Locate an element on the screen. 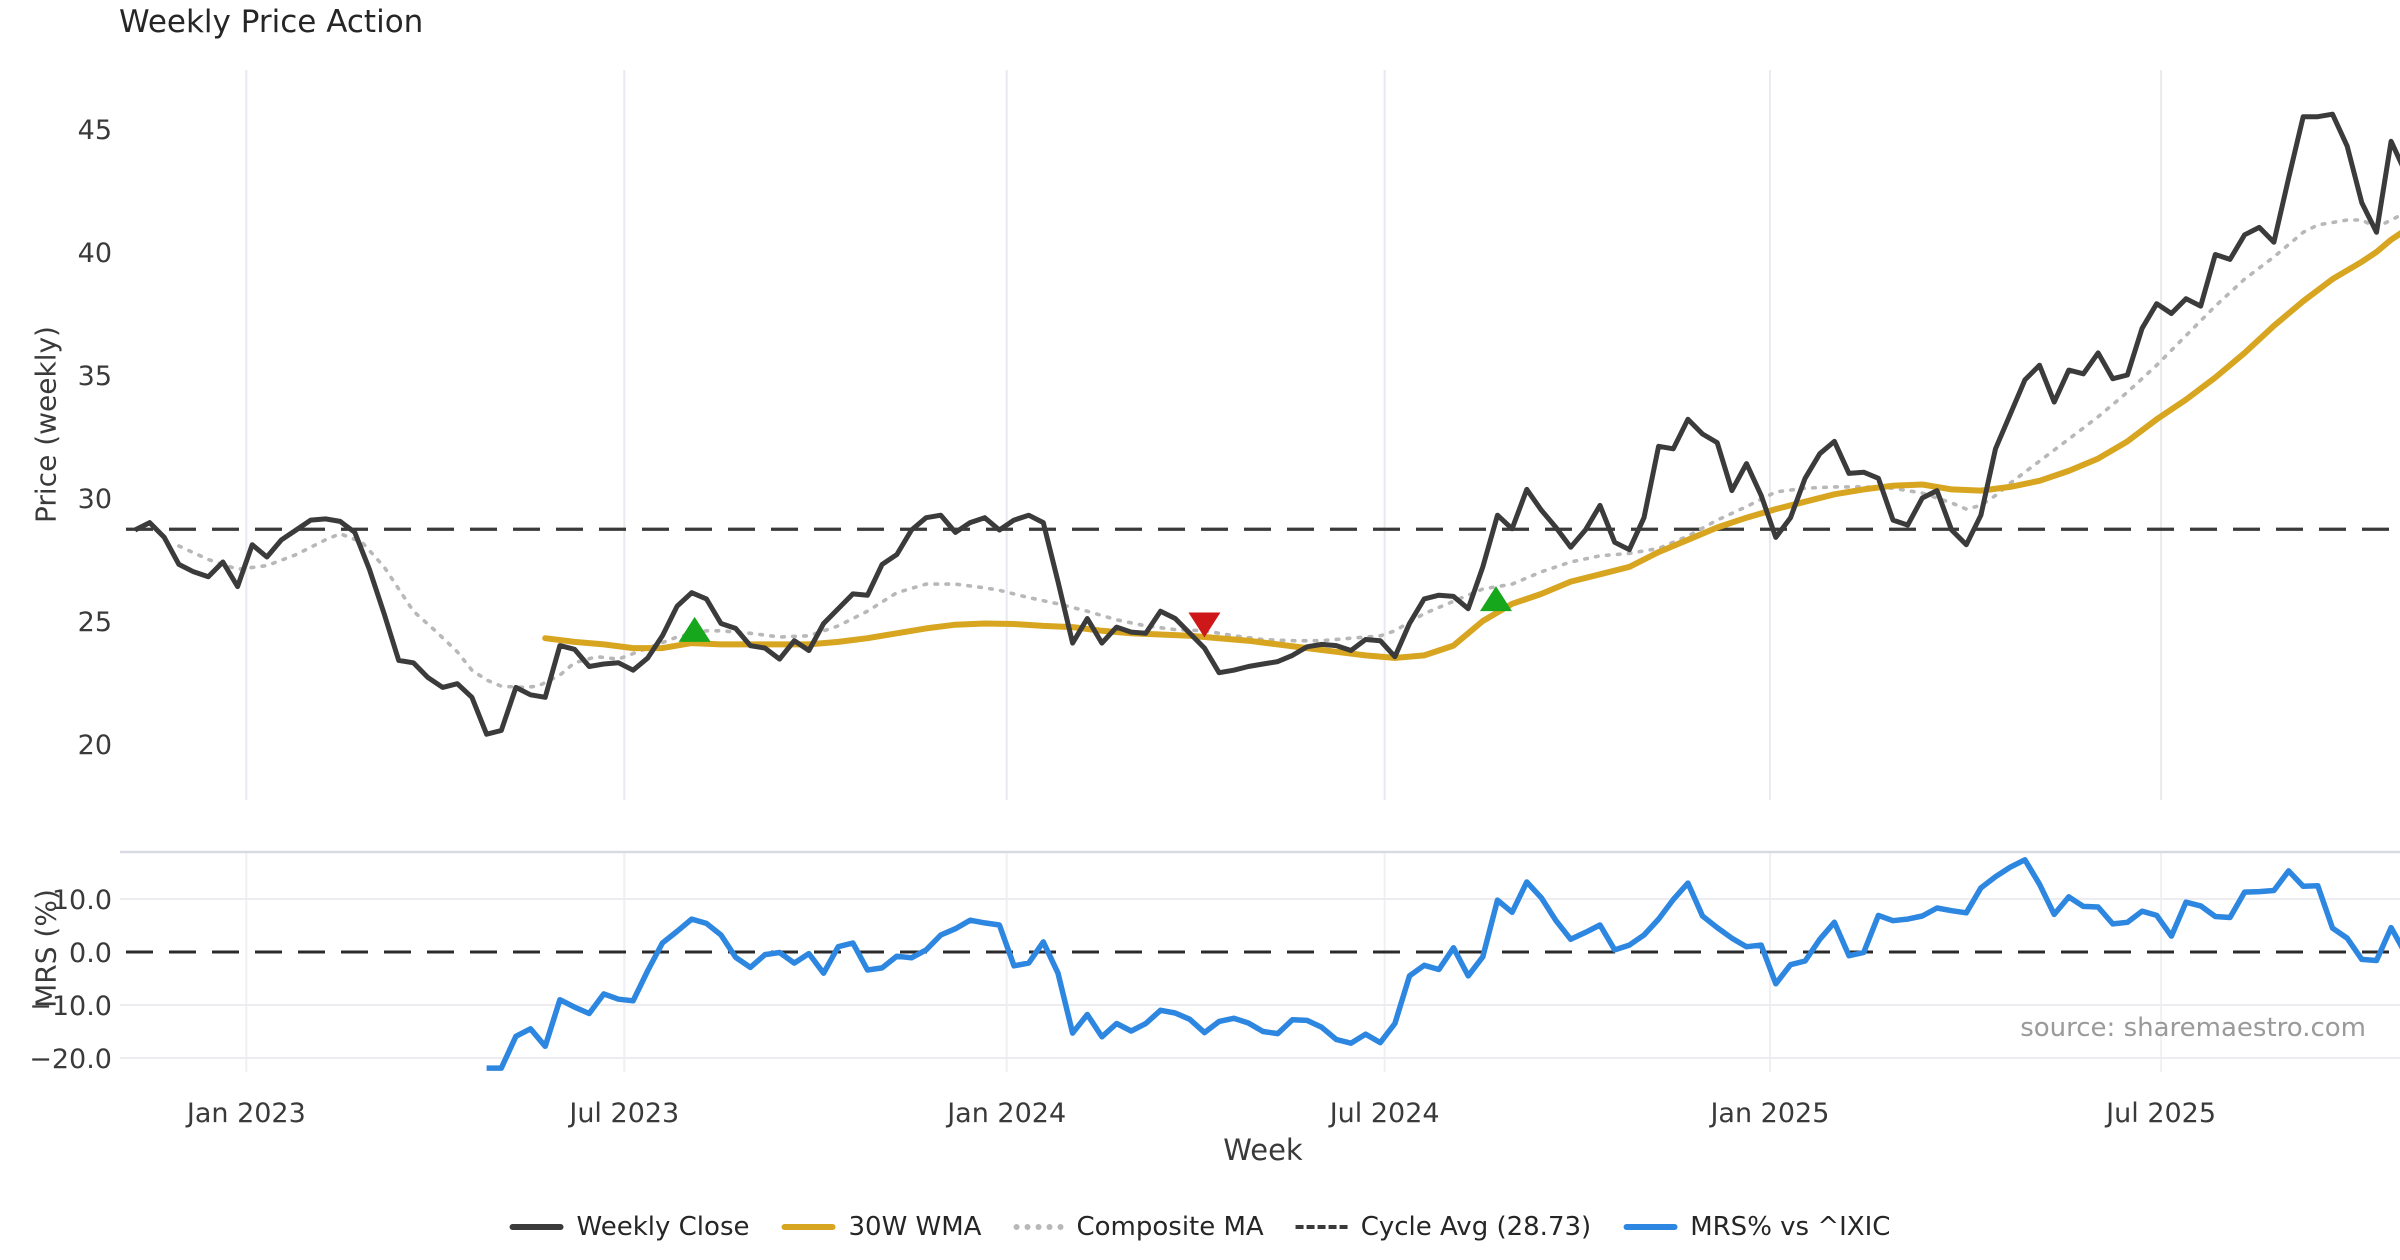  legend-label: Composite MA is located at coordinates (1170, 1227).